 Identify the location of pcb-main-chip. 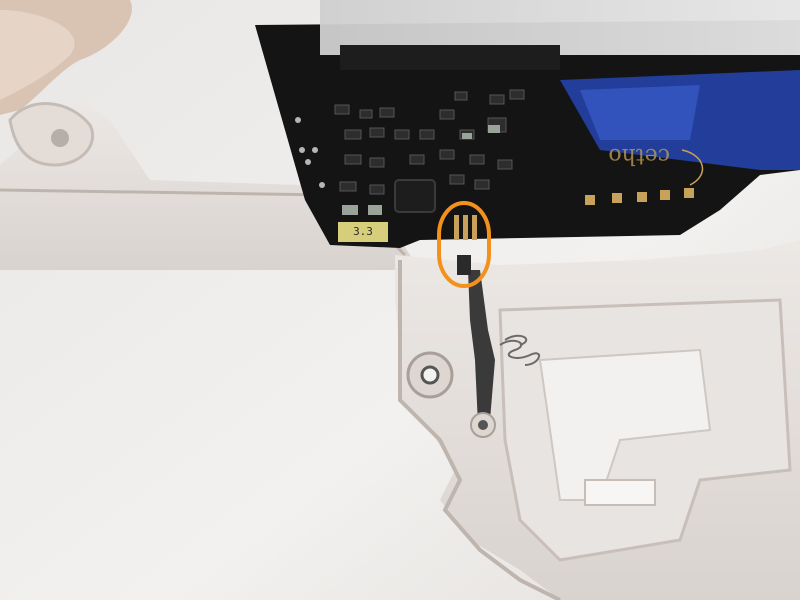
(415, 196).